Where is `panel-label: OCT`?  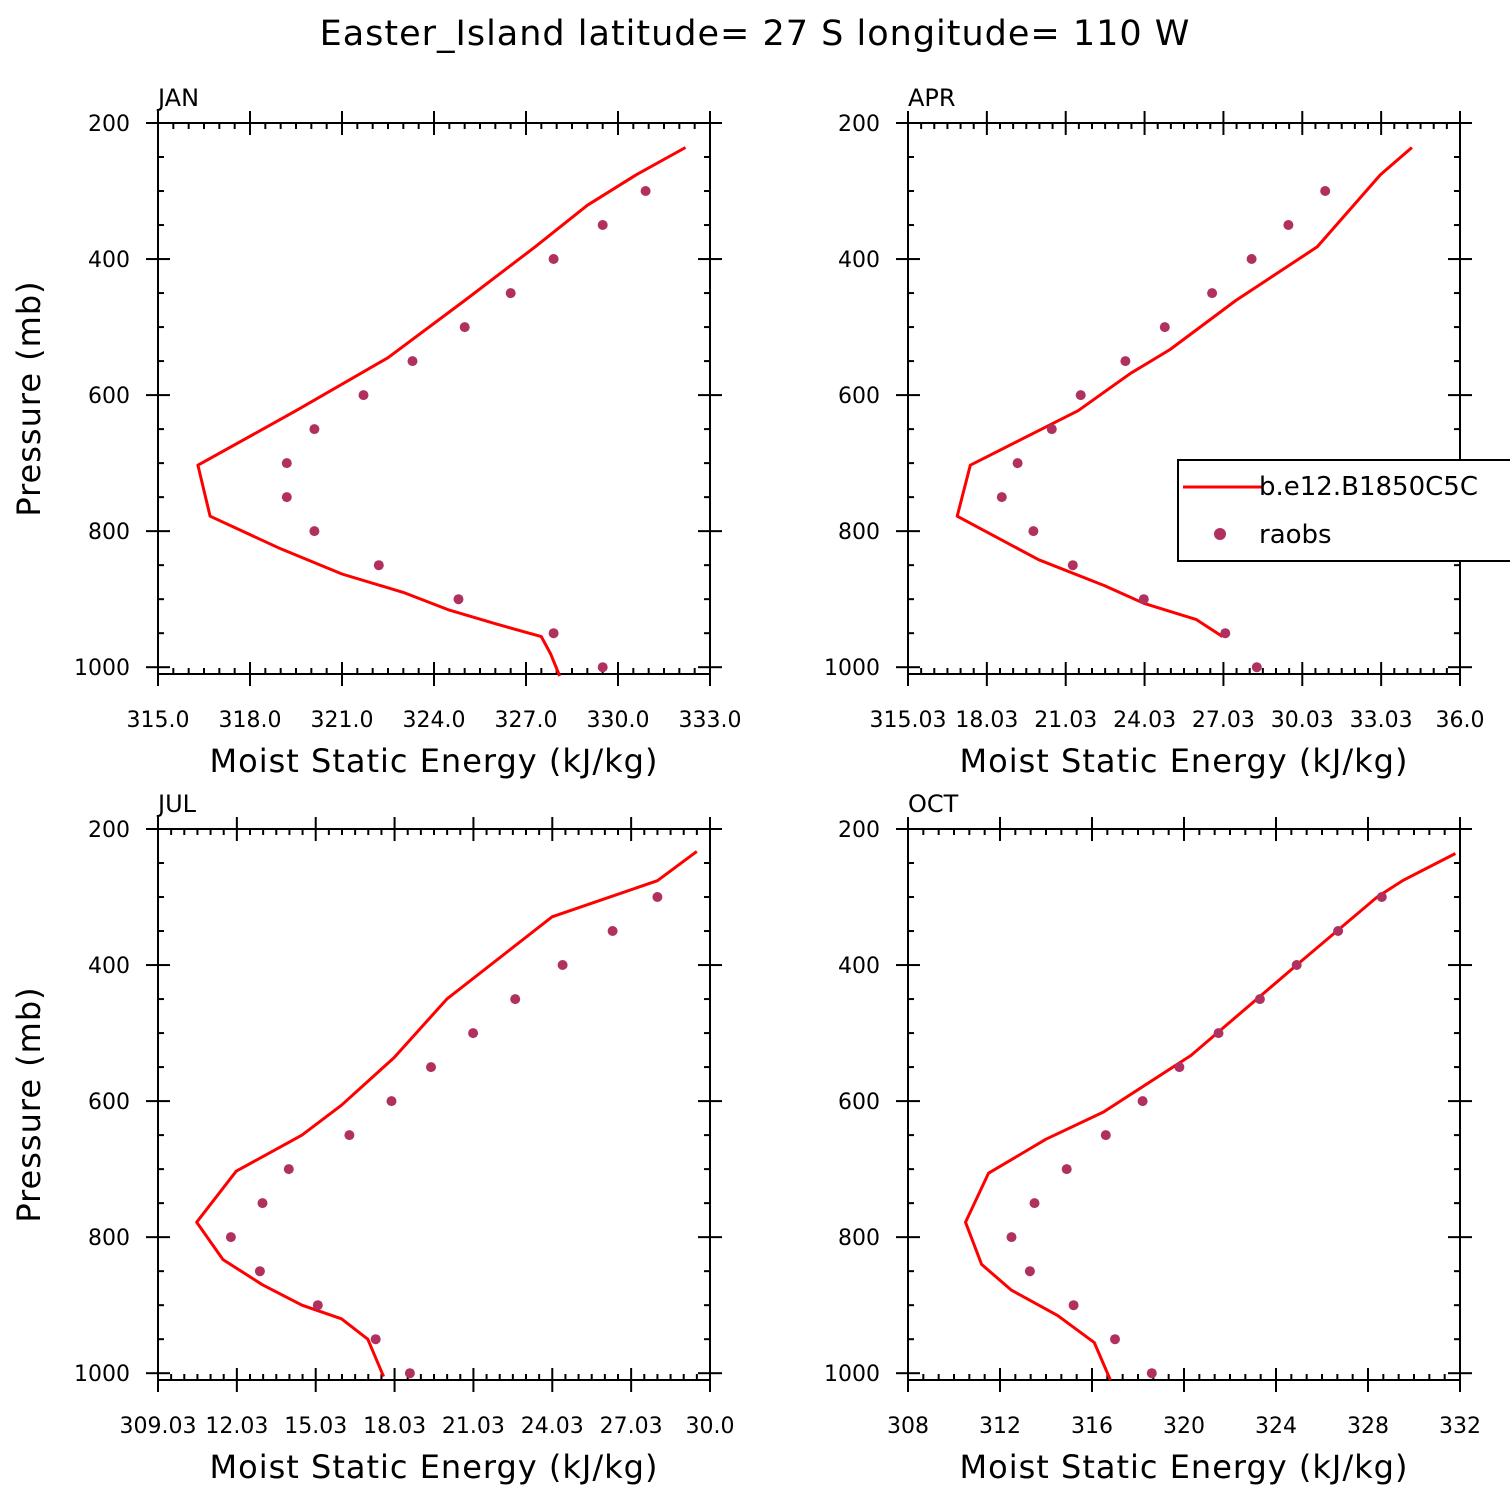 panel-label: OCT is located at coordinates (933, 804).